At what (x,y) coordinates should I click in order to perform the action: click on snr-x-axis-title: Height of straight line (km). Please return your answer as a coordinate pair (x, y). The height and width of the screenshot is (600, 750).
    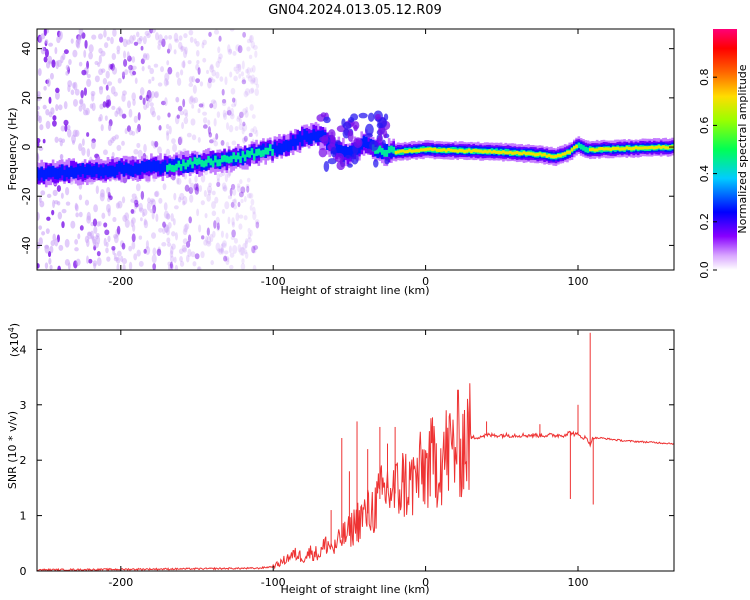
    Looking at the image, I should click on (354, 589).